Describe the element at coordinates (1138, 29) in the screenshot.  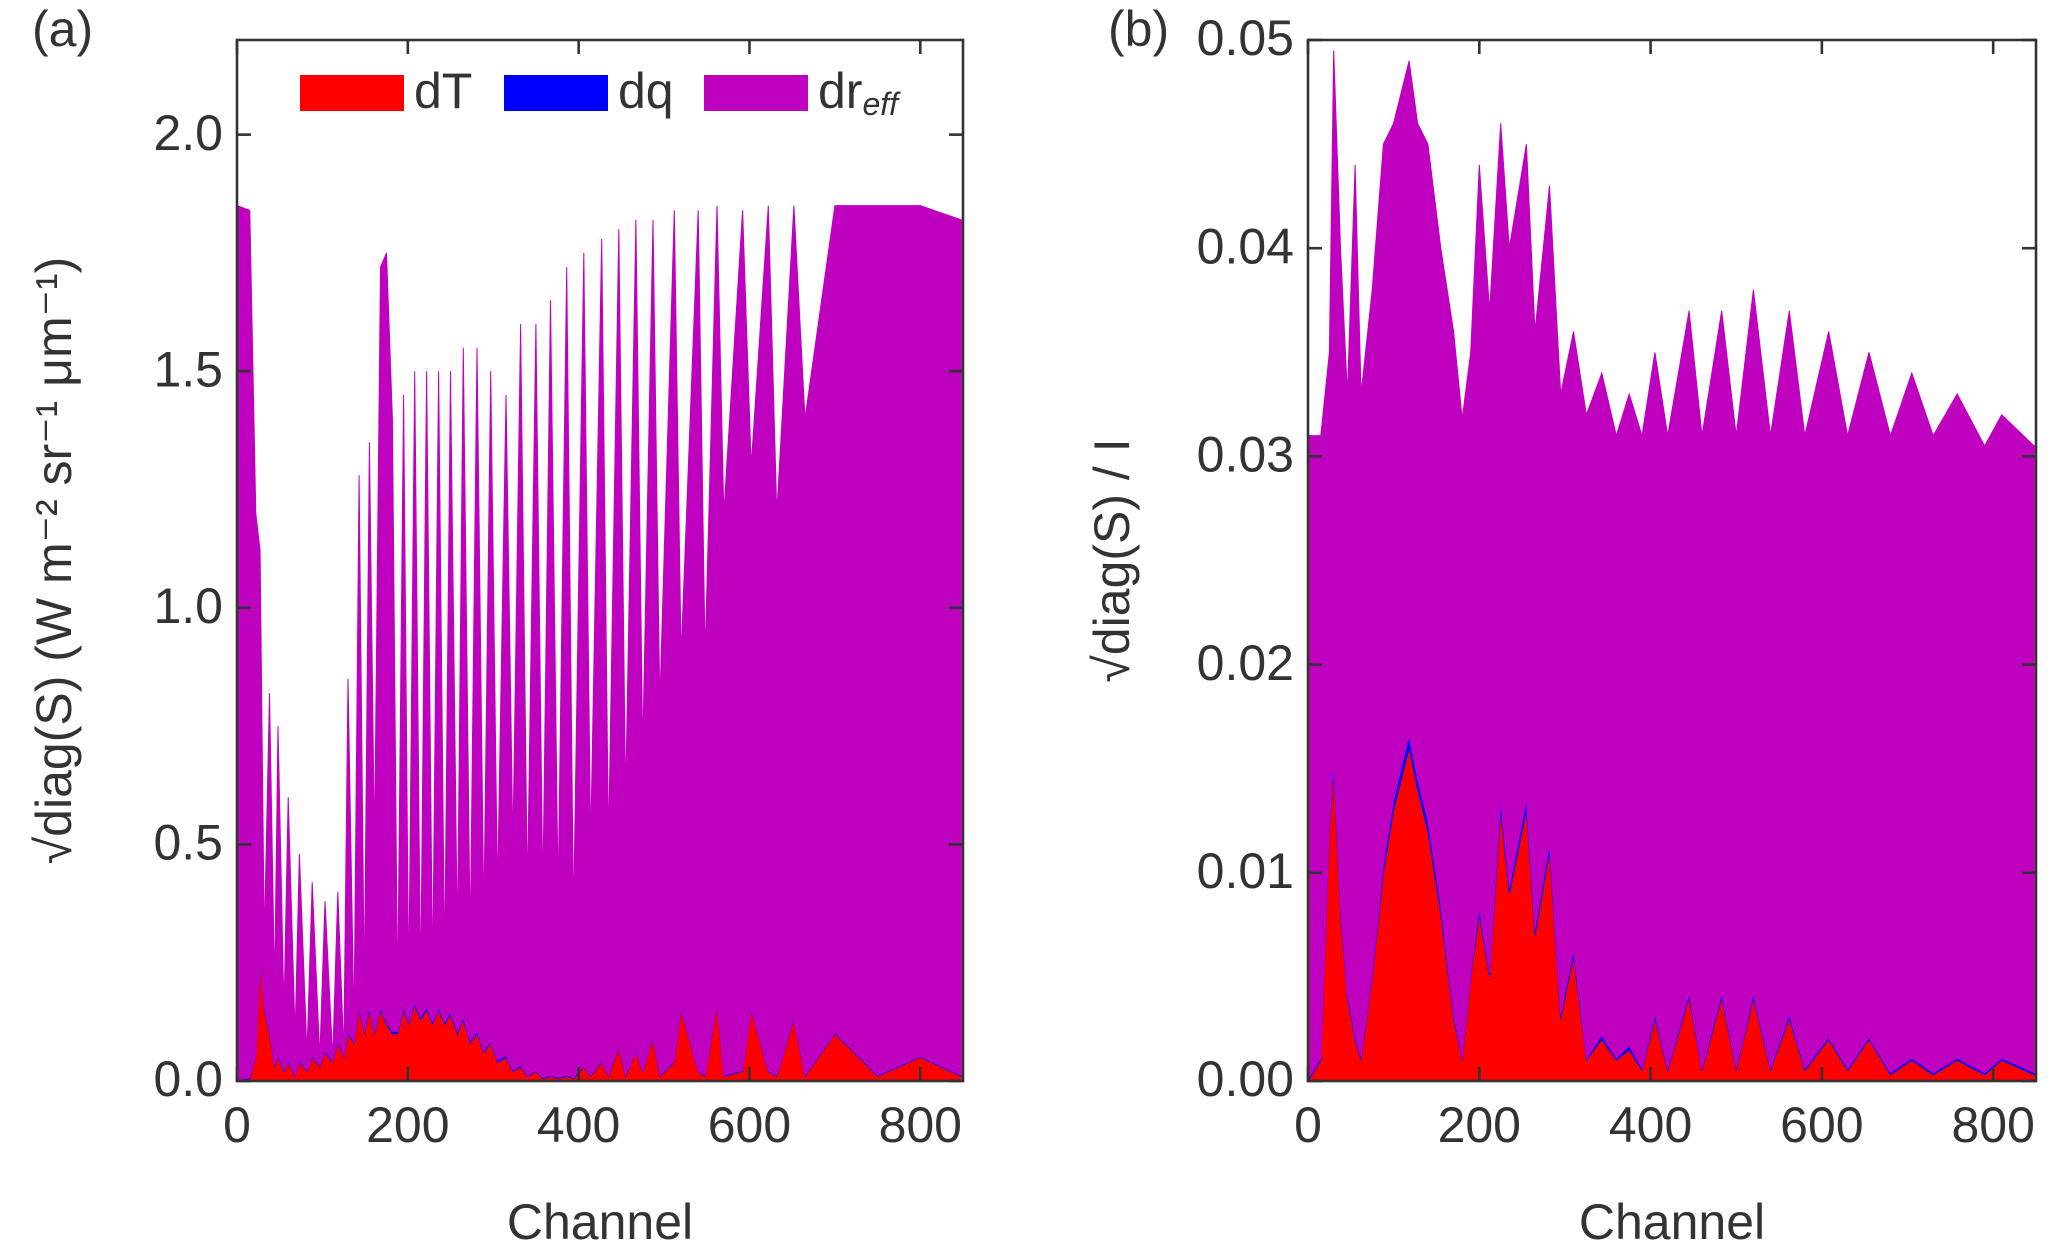
I see `panel-label: (b)` at that location.